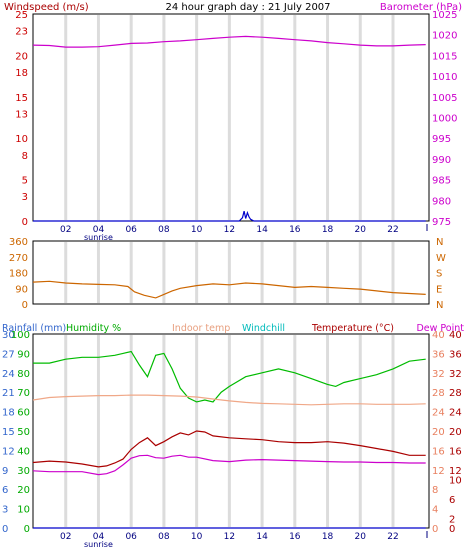  I want to click on x-tick-2-7: 16, so click(295, 537).